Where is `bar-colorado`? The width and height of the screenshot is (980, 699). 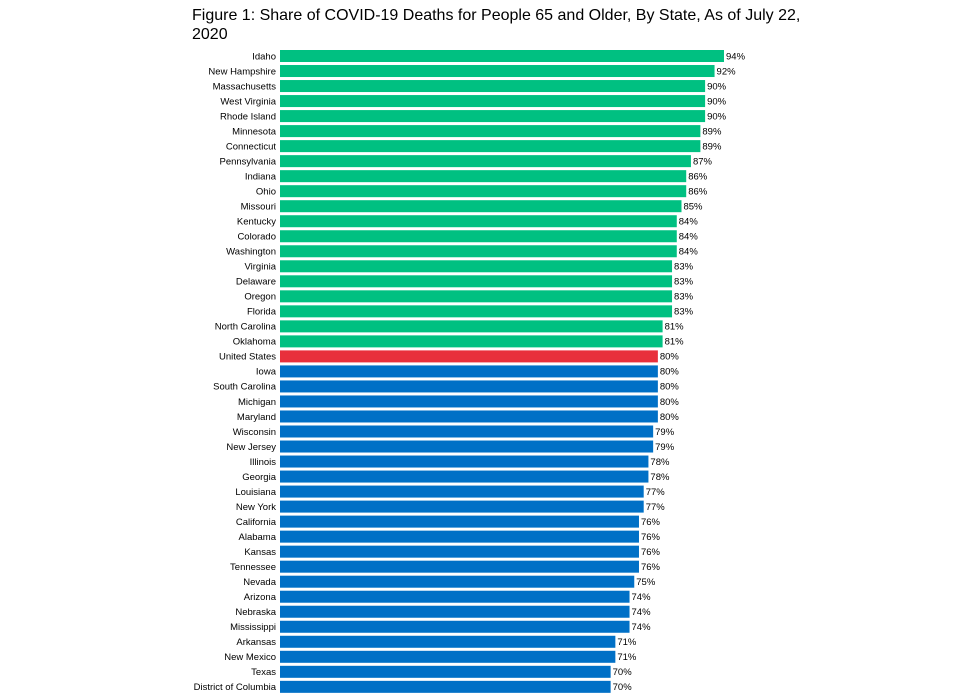
bar-colorado is located at coordinates (478, 236).